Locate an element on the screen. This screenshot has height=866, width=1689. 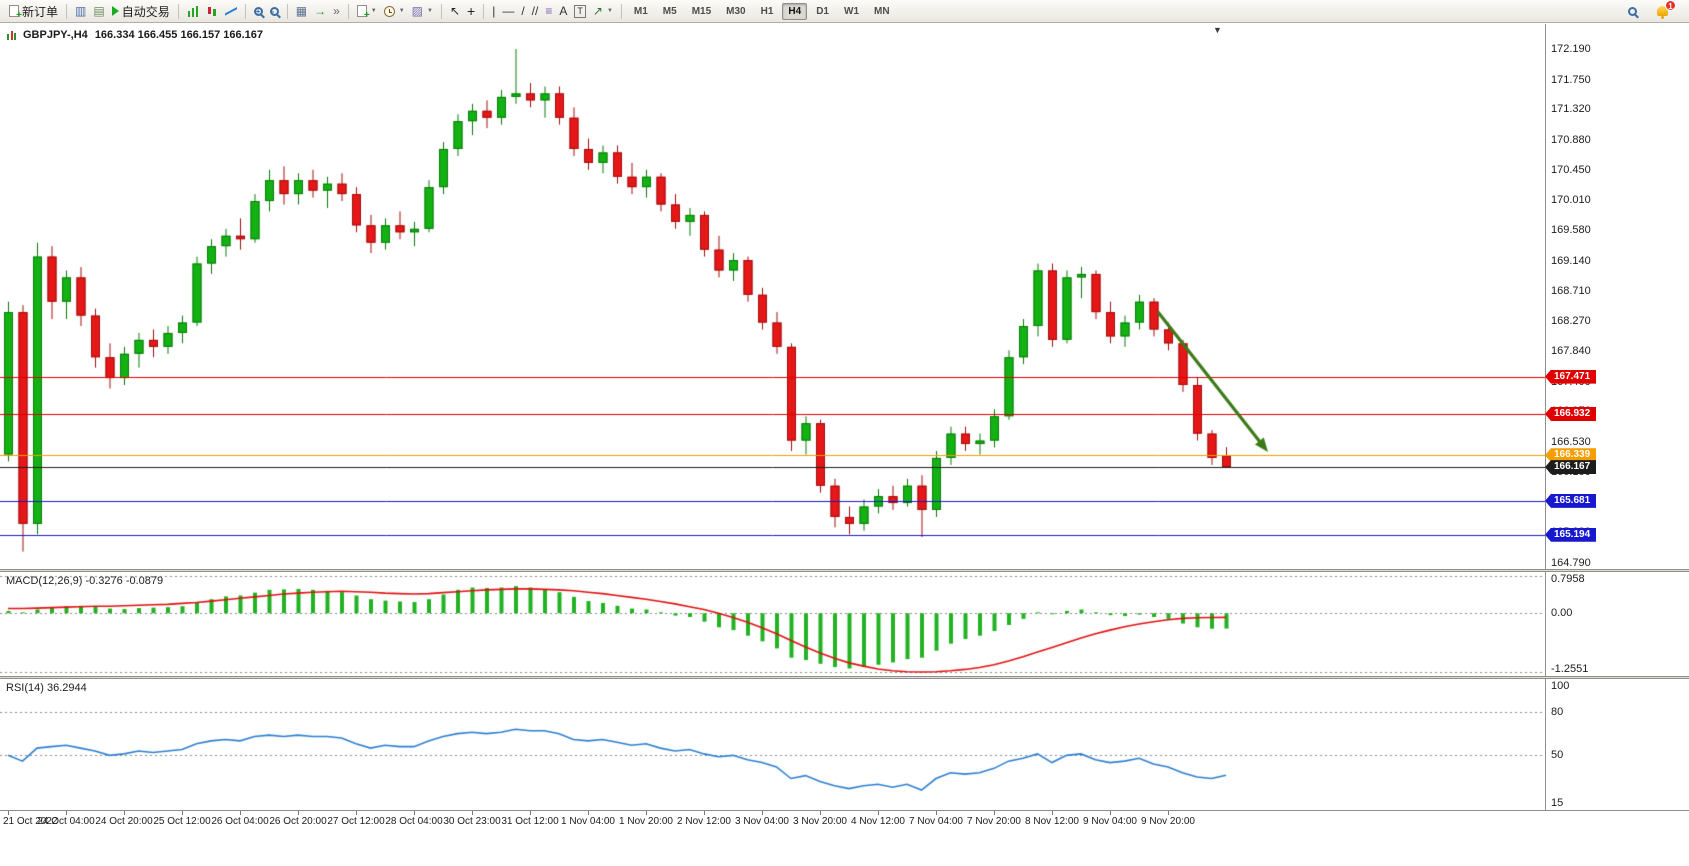
time-axis-label: 7 Nov 04:00 is located at coordinates (936, 821).